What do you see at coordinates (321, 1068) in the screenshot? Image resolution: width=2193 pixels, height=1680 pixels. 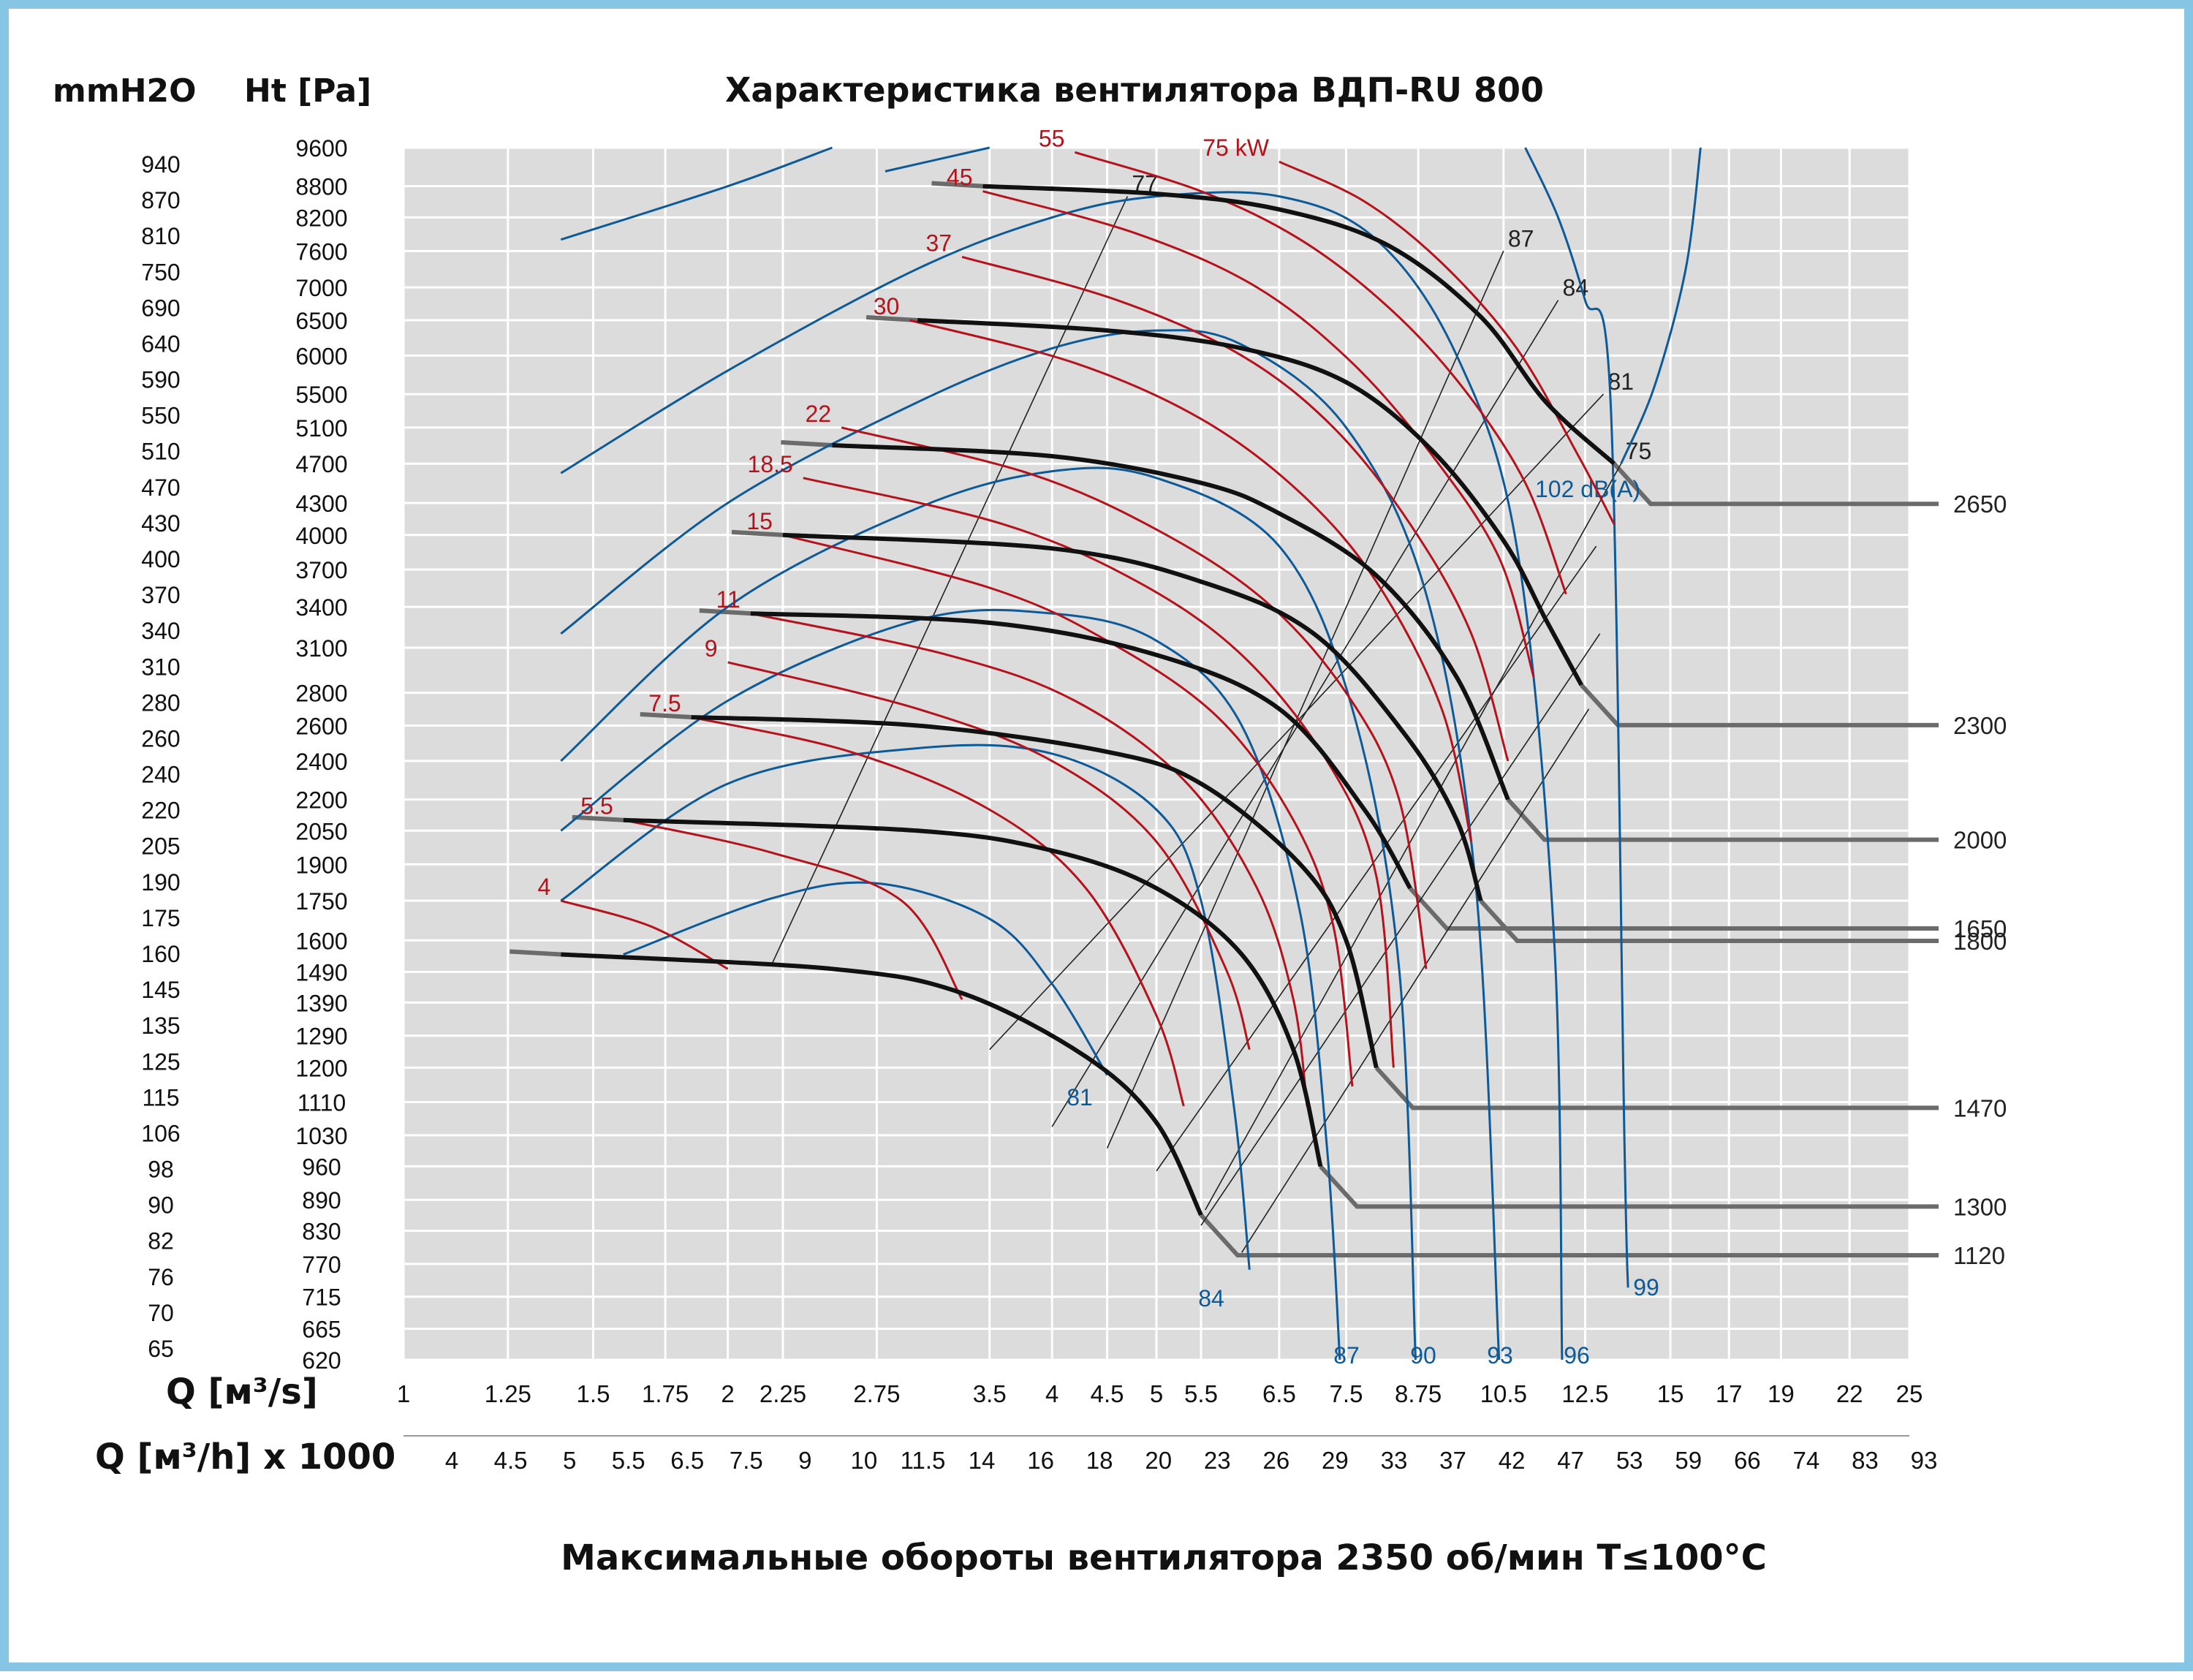 I see `y-tick-label-pa: 1200` at bounding box center [321, 1068].